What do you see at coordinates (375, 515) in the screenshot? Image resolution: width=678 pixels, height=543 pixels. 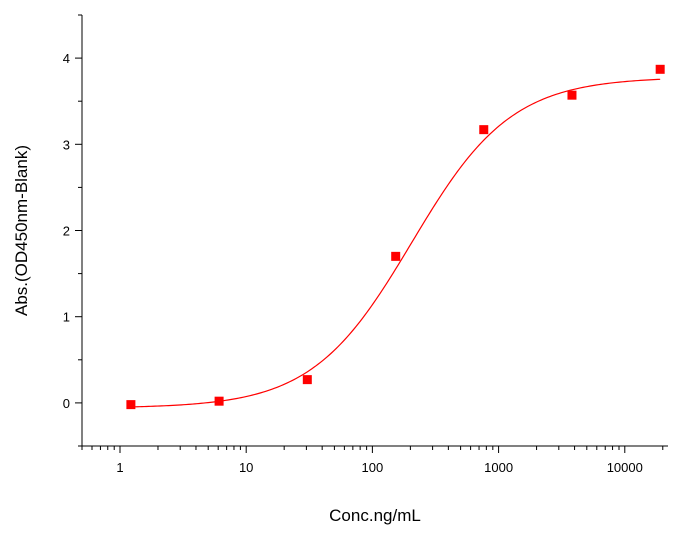 I see `x-axis-title: Conc.ng/mL` at bounding box center [375, 515].